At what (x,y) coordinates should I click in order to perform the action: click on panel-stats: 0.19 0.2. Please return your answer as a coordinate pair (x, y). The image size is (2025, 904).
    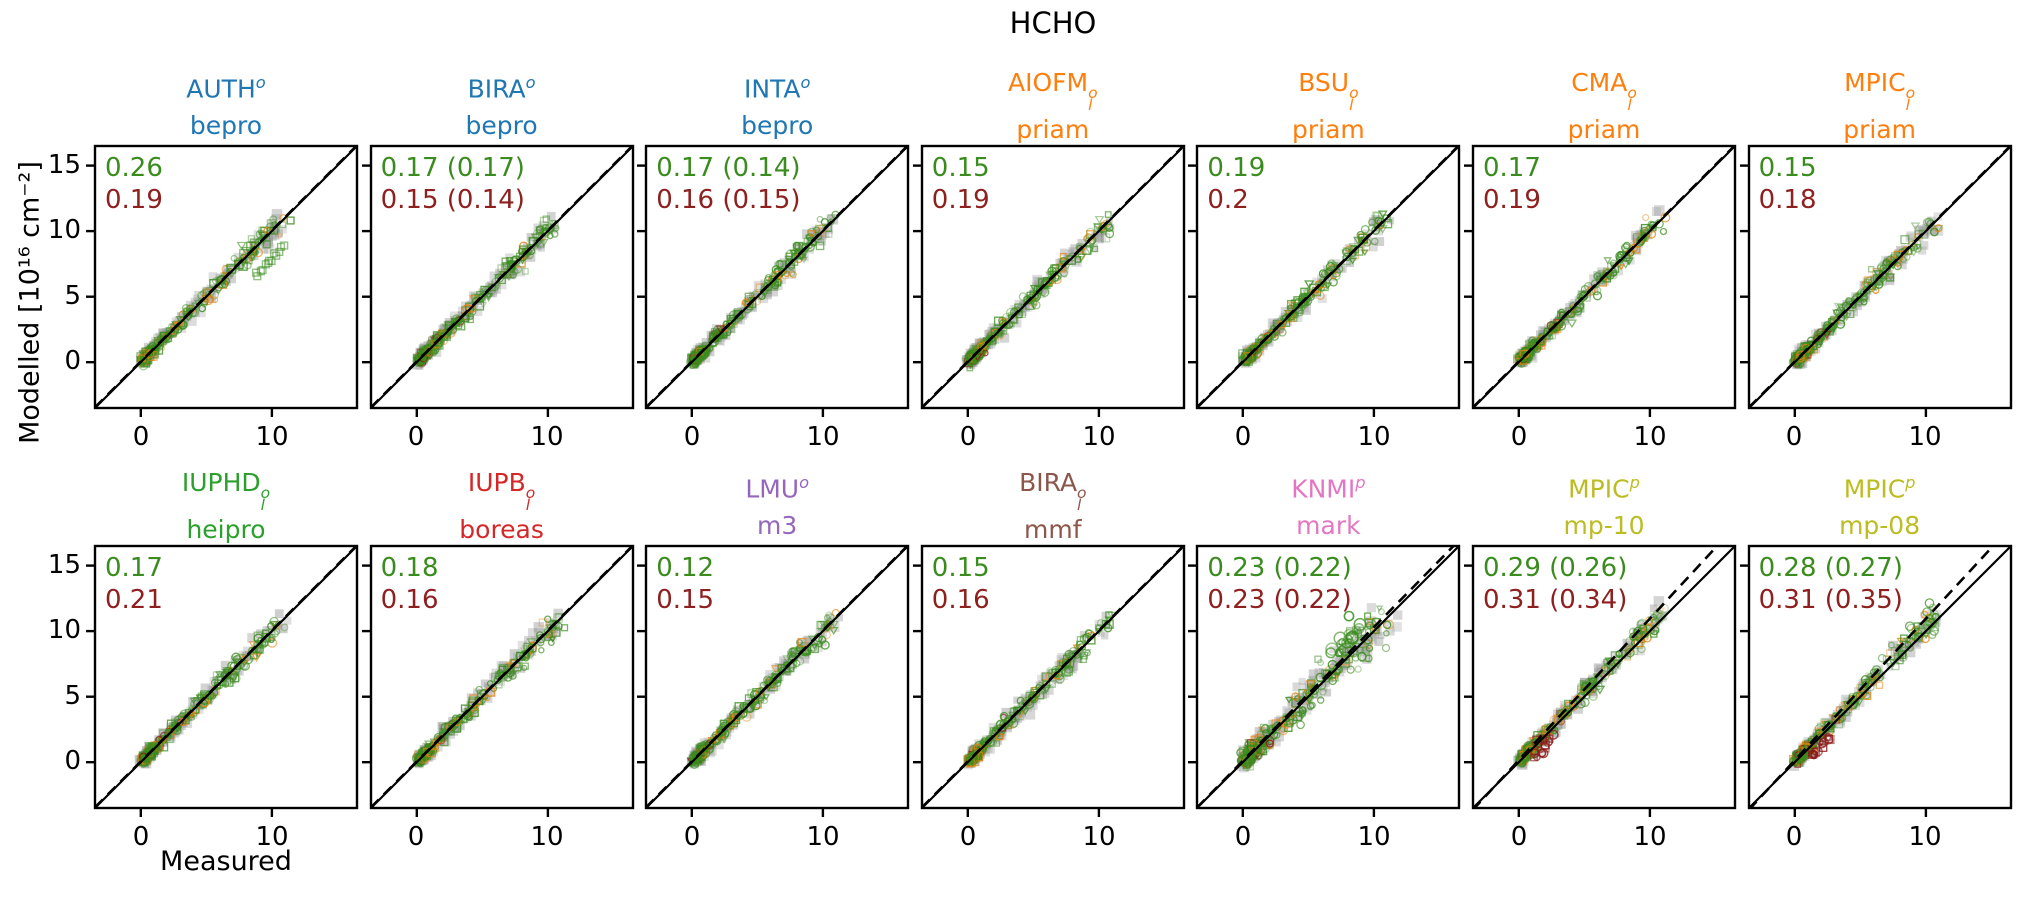
    Looking at the image, I should click on (1236, 184).